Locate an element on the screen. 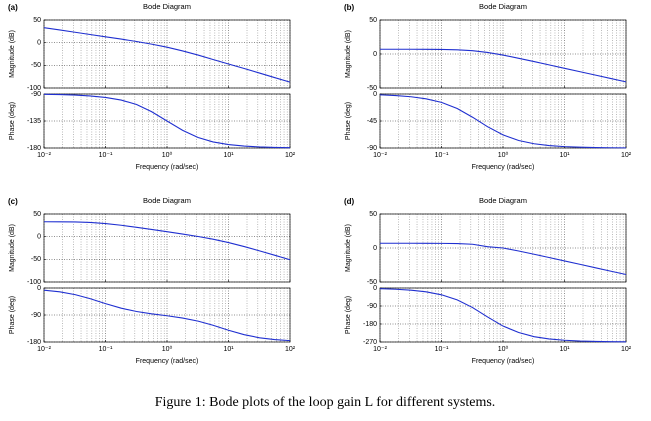 The image size is (651, 421). plot-area is located at coordinates (167, 54).